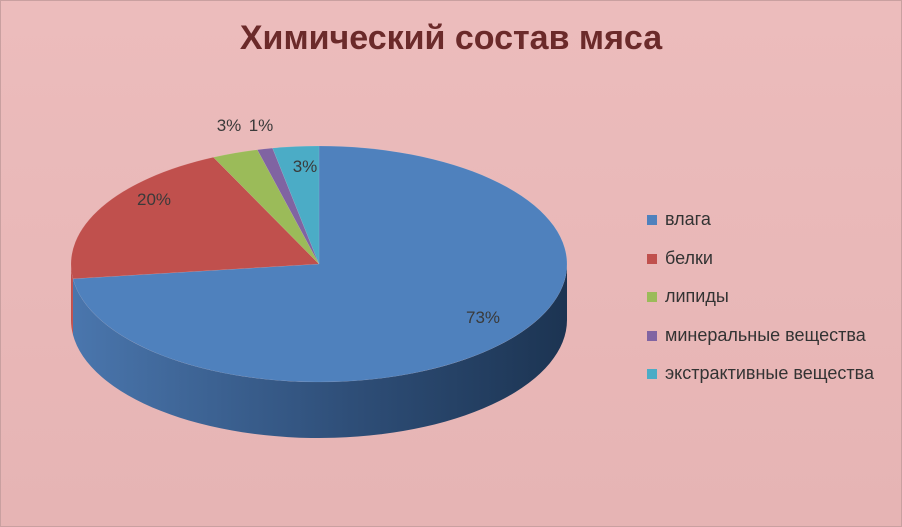 Image resolution: width=902 pixels, height=527 pixels. I want to click on data-label-lipids: 3%, so click(229, 125).